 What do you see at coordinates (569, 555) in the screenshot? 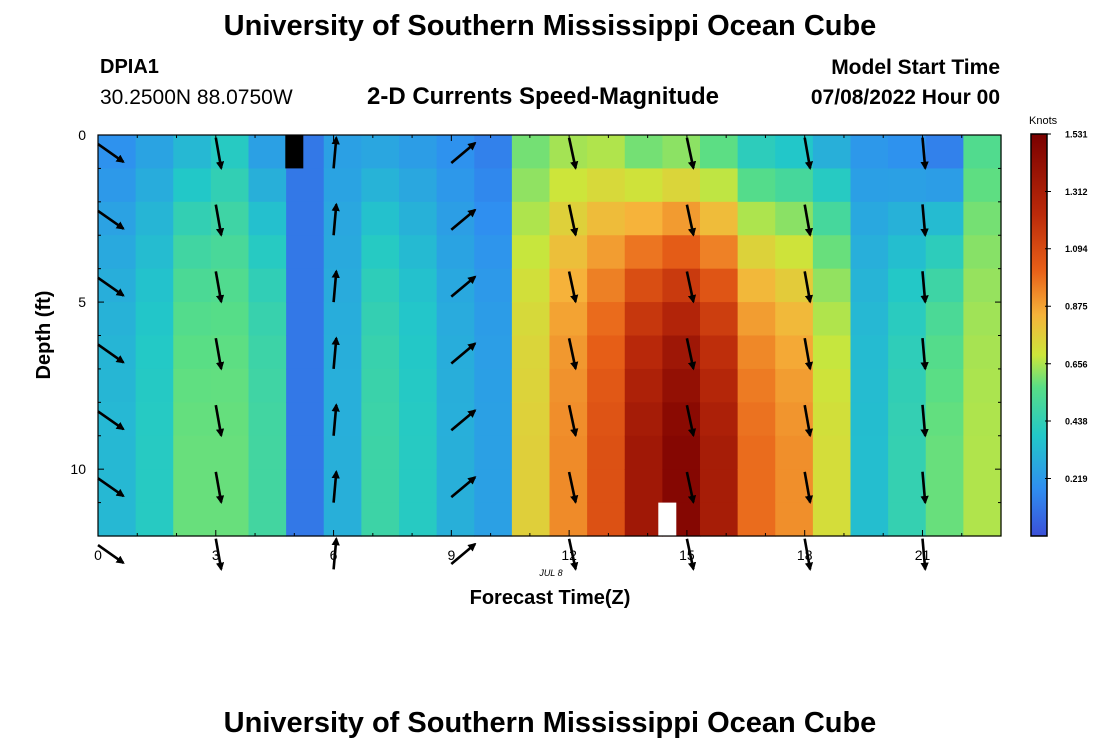
I see `x-tick-label: 12` at bounding box center [569, 555].